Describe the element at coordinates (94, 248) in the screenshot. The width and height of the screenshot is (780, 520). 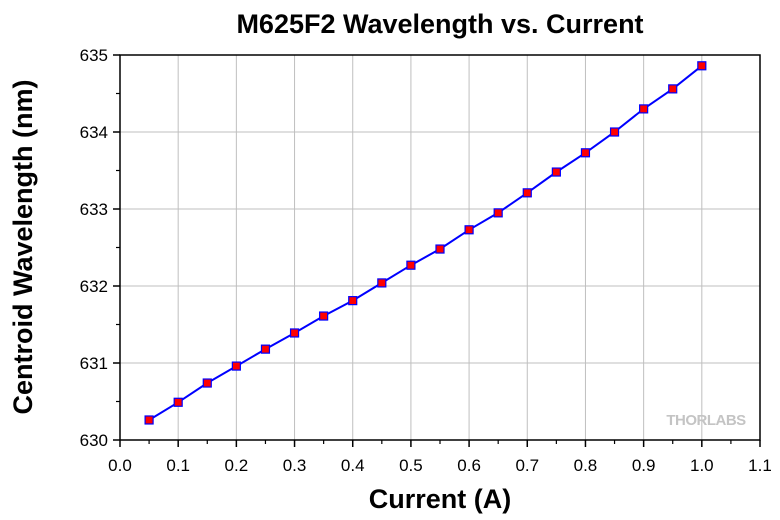
I see `y-tick-labels: 630 631 632 633 634 635` at that location.